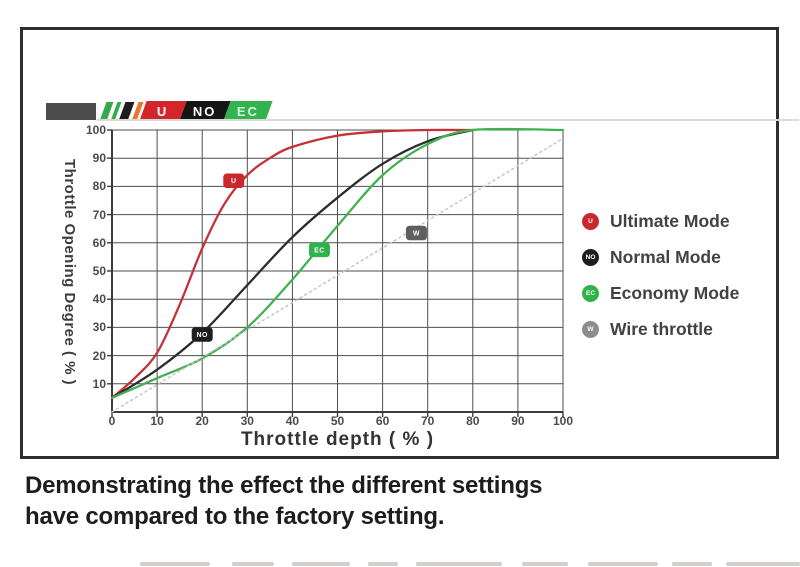  What do you see at coordinates (99, 186) in the screenshot?
I see `y-tick-label: 80` at bounding box center [99, 186].